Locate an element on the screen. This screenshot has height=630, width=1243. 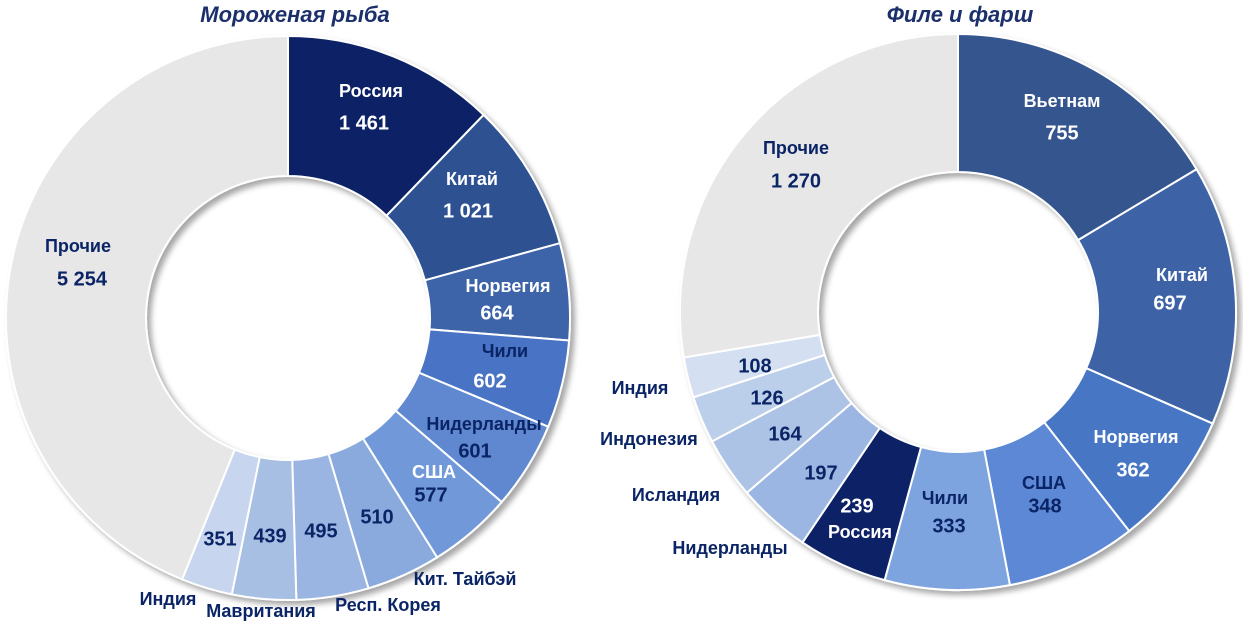
slice-китай is located at coordinates (1156, 296).